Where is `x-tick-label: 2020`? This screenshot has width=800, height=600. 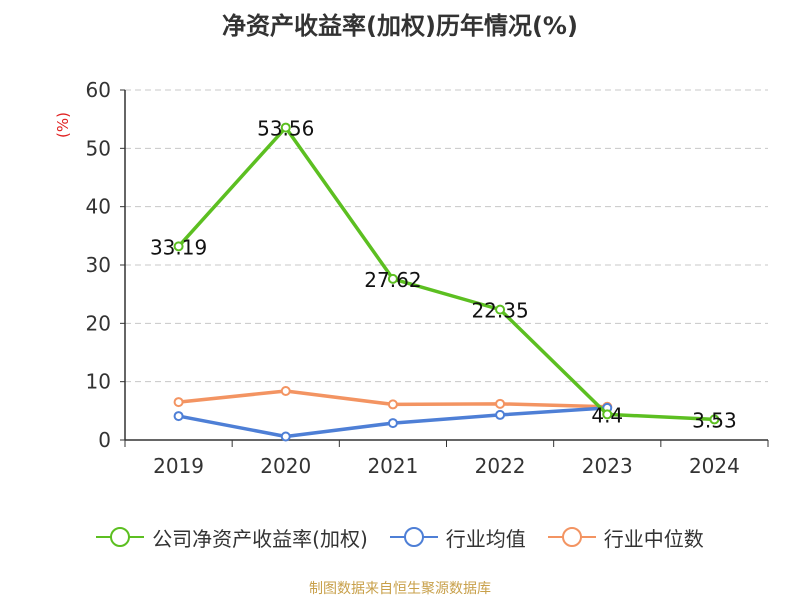
x-tick-label: 2020 is located at coordinates (285, 466).